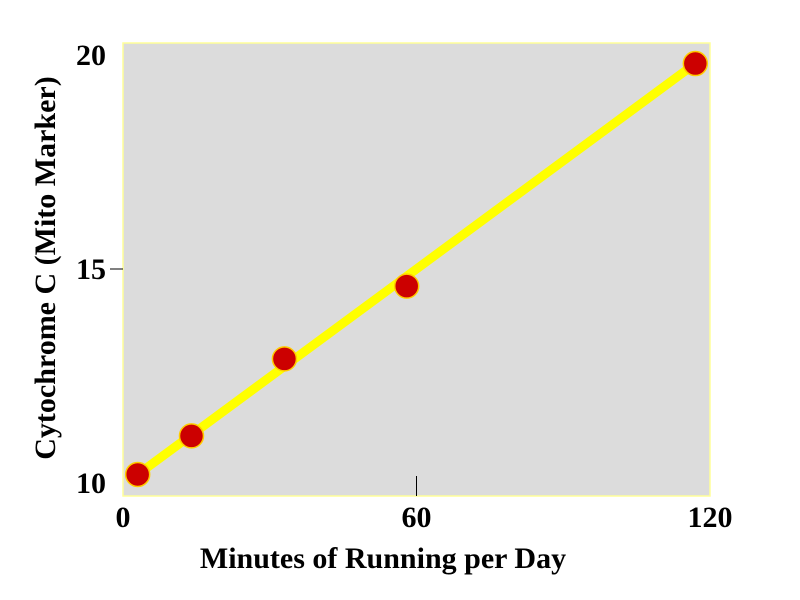  Describe the element at coordinates (91, 483) in the screenshot. I see `y-tick-label: 10` at that location.